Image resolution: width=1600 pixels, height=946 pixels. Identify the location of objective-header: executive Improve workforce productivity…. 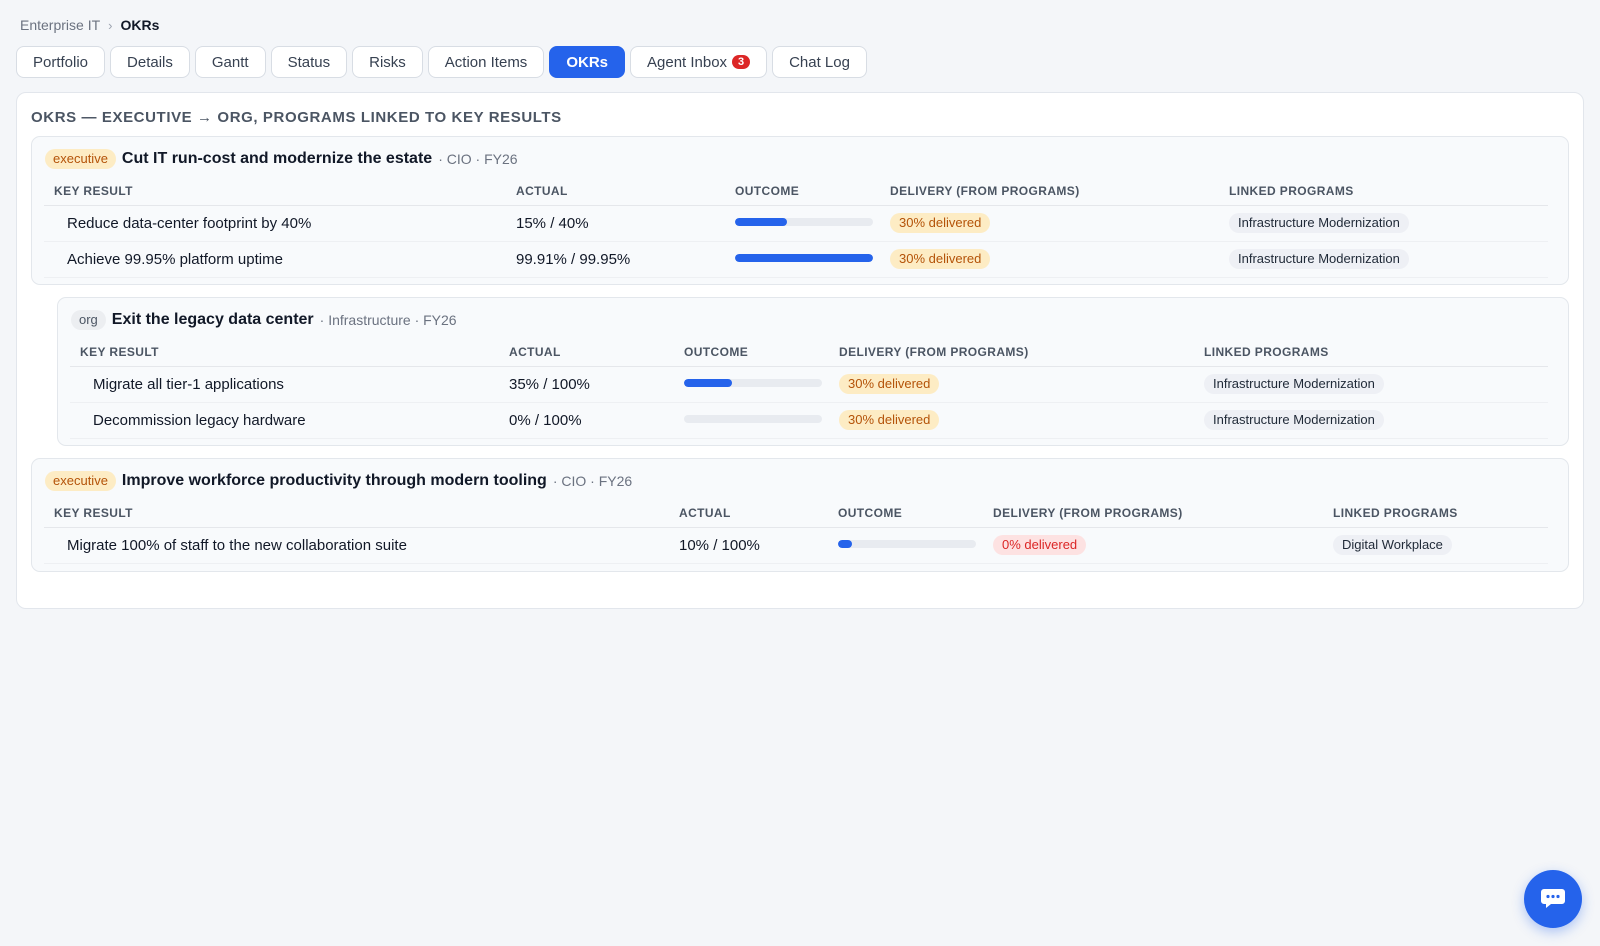
(338, 481).